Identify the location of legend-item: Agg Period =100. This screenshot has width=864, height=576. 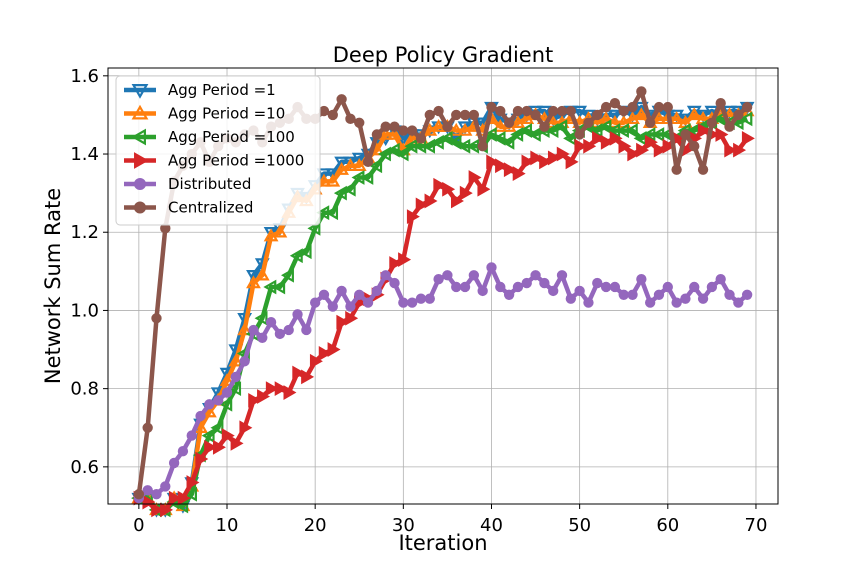
(209, 137).